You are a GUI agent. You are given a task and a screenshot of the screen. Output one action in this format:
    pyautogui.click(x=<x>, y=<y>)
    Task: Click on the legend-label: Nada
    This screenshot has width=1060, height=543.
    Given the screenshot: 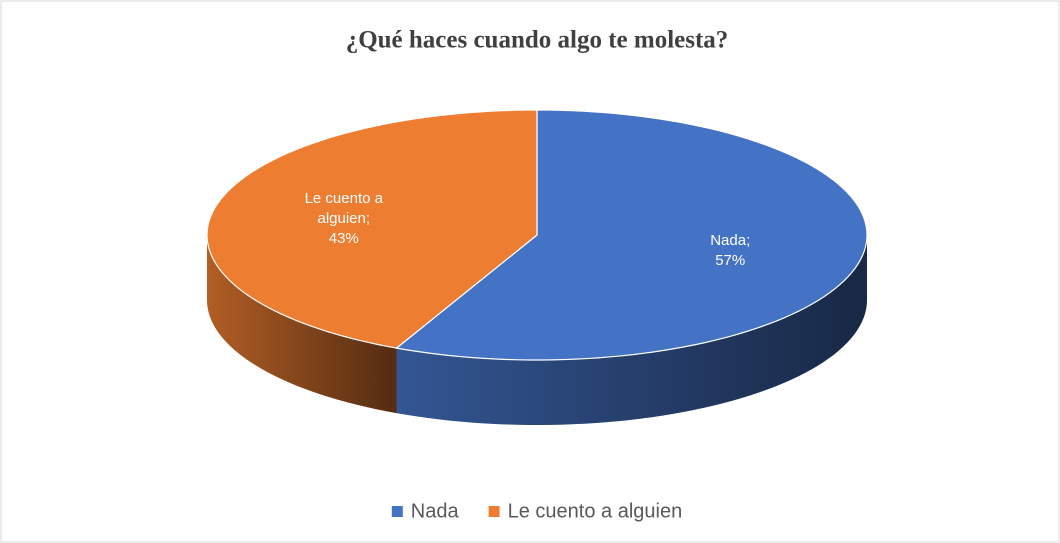 What is the action you would take?
    pyautogui.click(x=435, y=511)
    